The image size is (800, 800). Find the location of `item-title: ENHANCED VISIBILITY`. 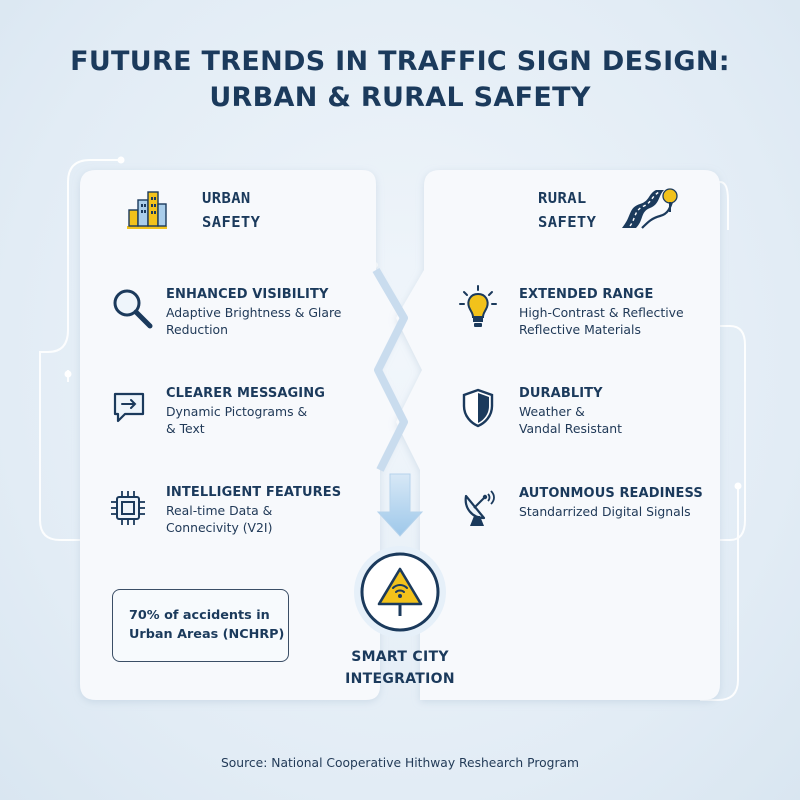

item-title: ENHANCED VISIBILITY is located at coordinates (247, 294).